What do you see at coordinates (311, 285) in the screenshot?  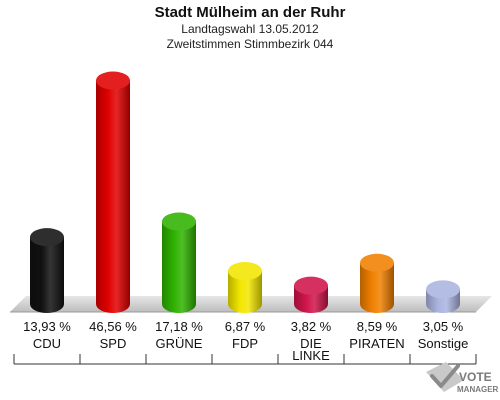 I see `bar-top-die-linke` at bounding box center [311, 285].